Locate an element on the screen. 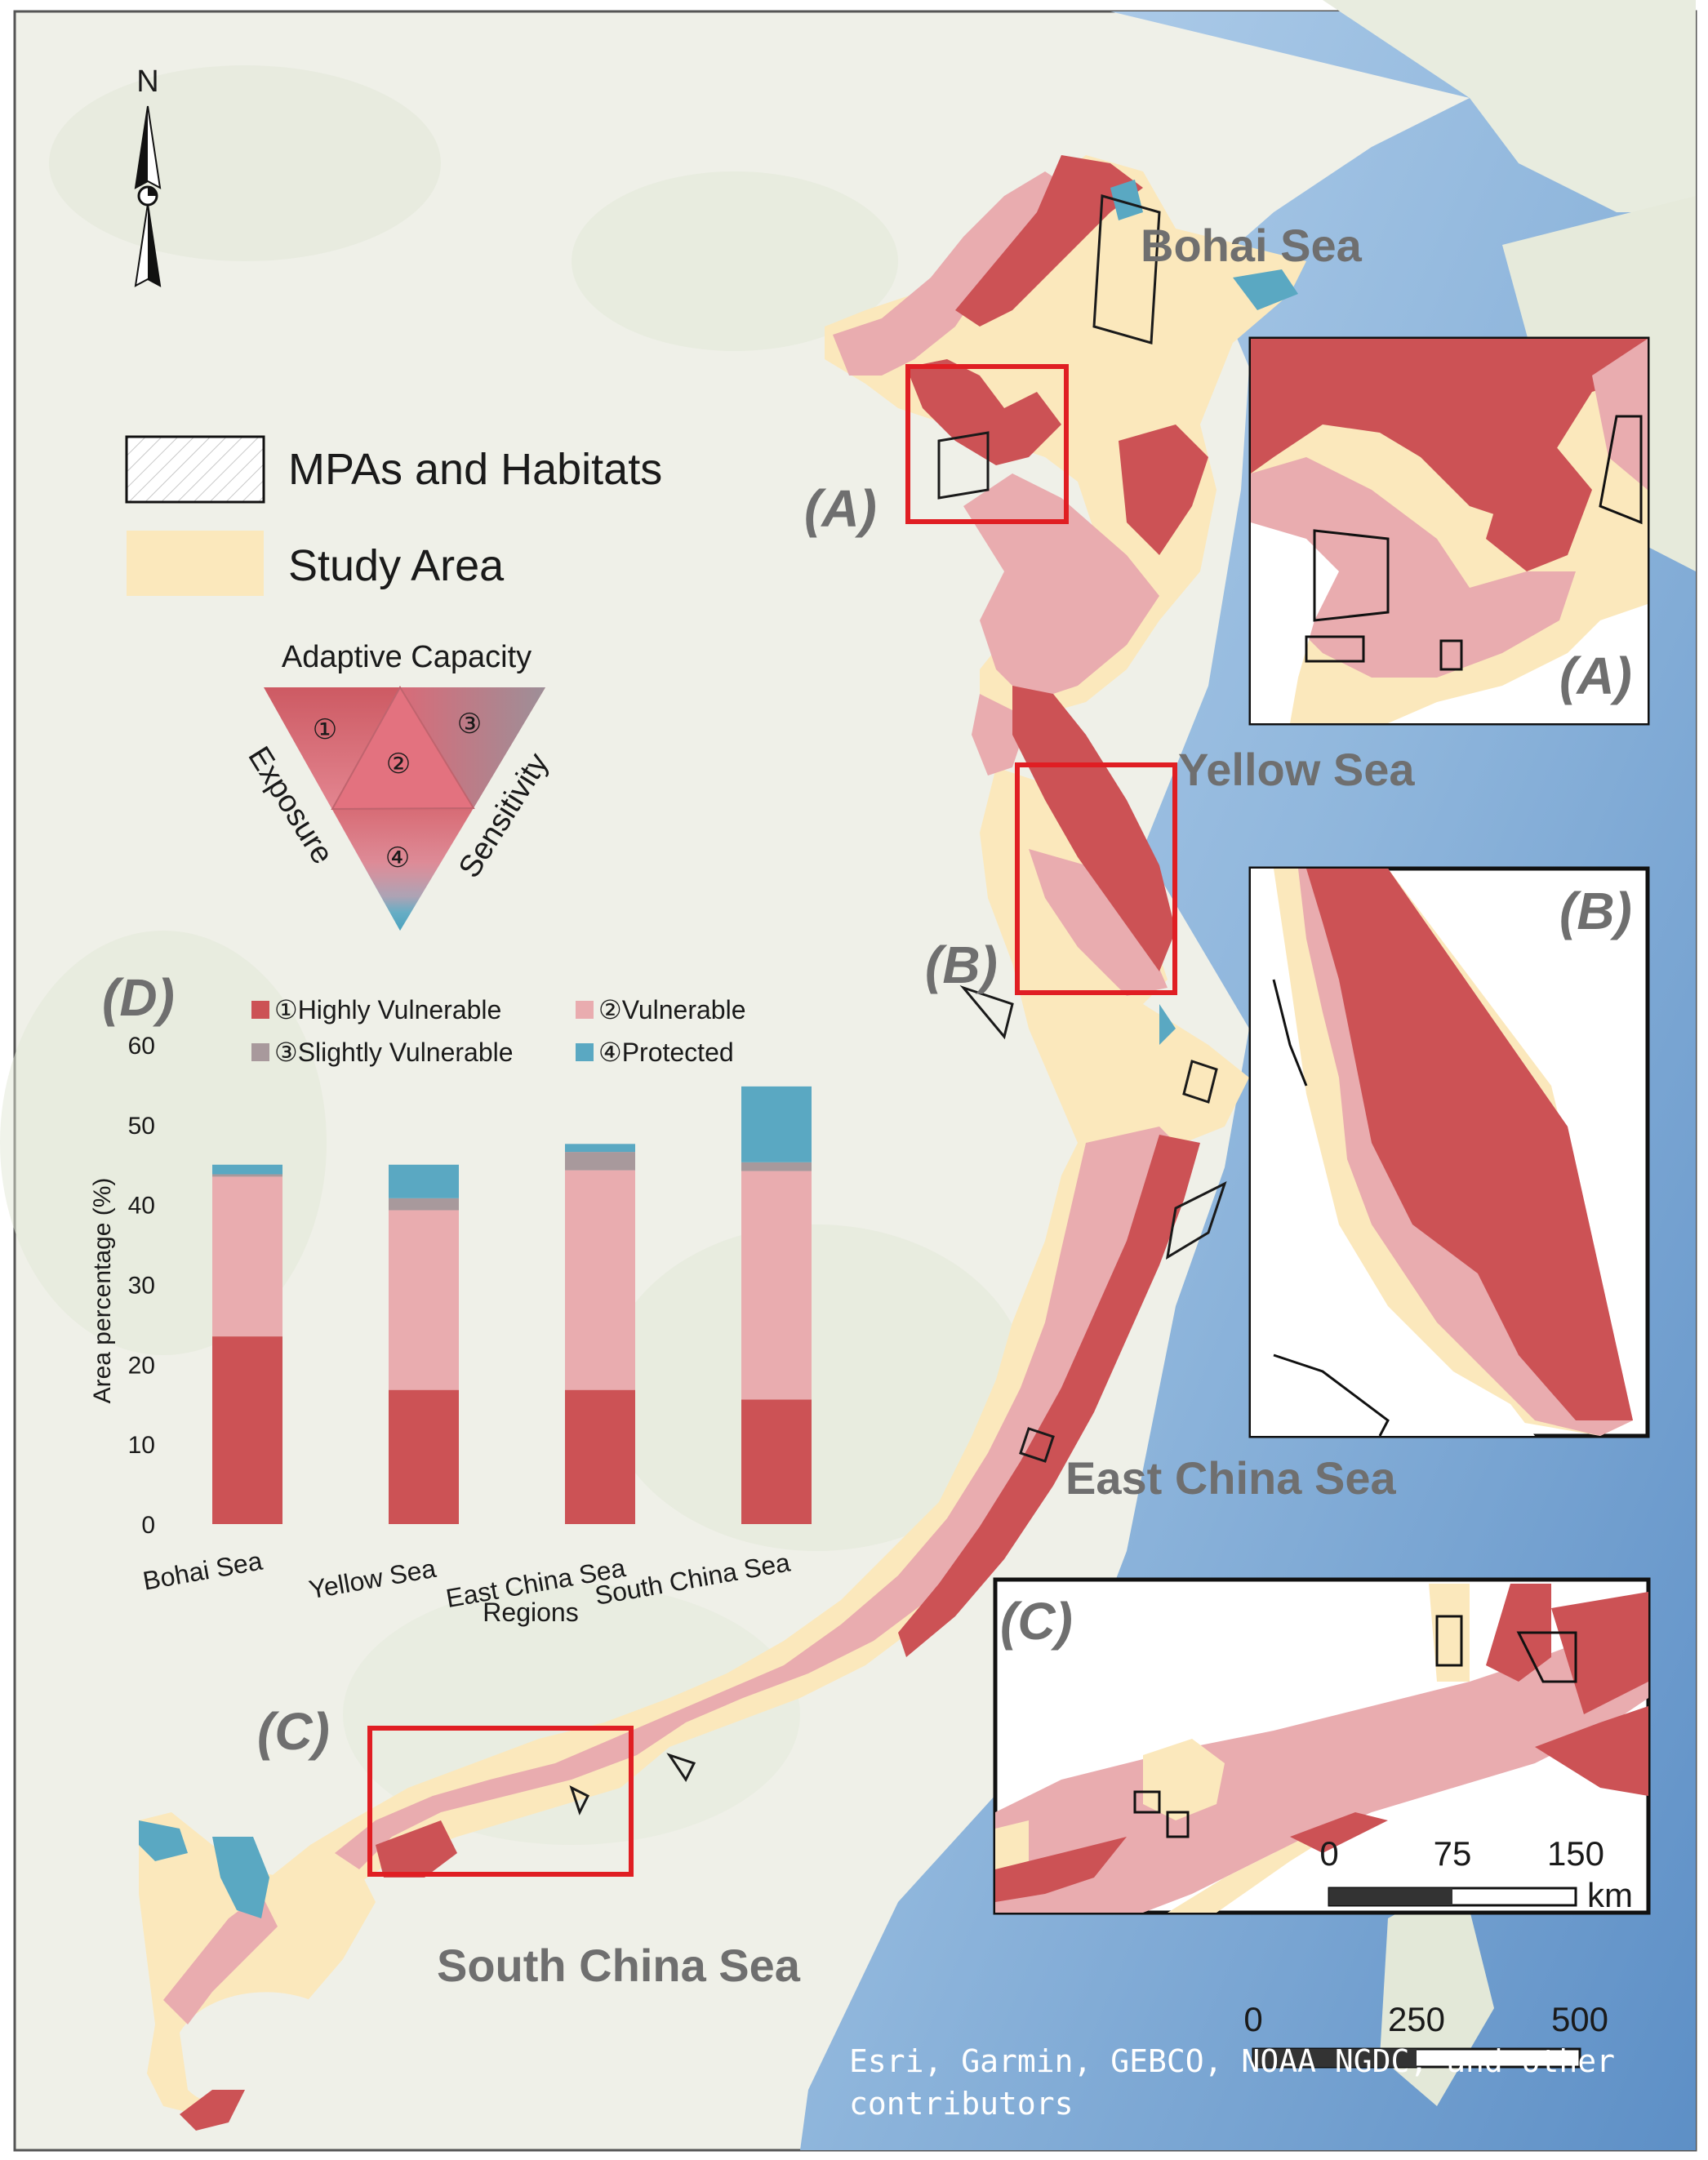  chart-y-tick: 60 is located at coordinates (141, 1046).